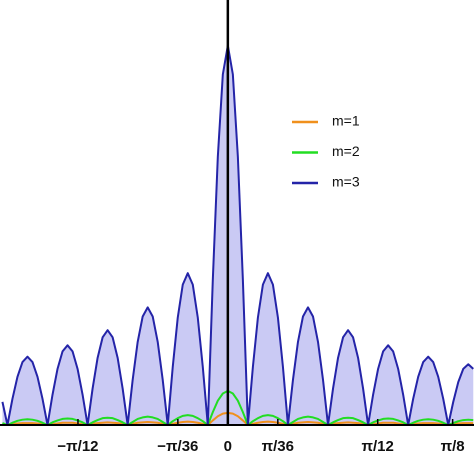 This screenshot has height=474, width=474. Describe the element at coordinates (77, 446) in the screenshot. I see `x-tick-label: −π/12` at that location.